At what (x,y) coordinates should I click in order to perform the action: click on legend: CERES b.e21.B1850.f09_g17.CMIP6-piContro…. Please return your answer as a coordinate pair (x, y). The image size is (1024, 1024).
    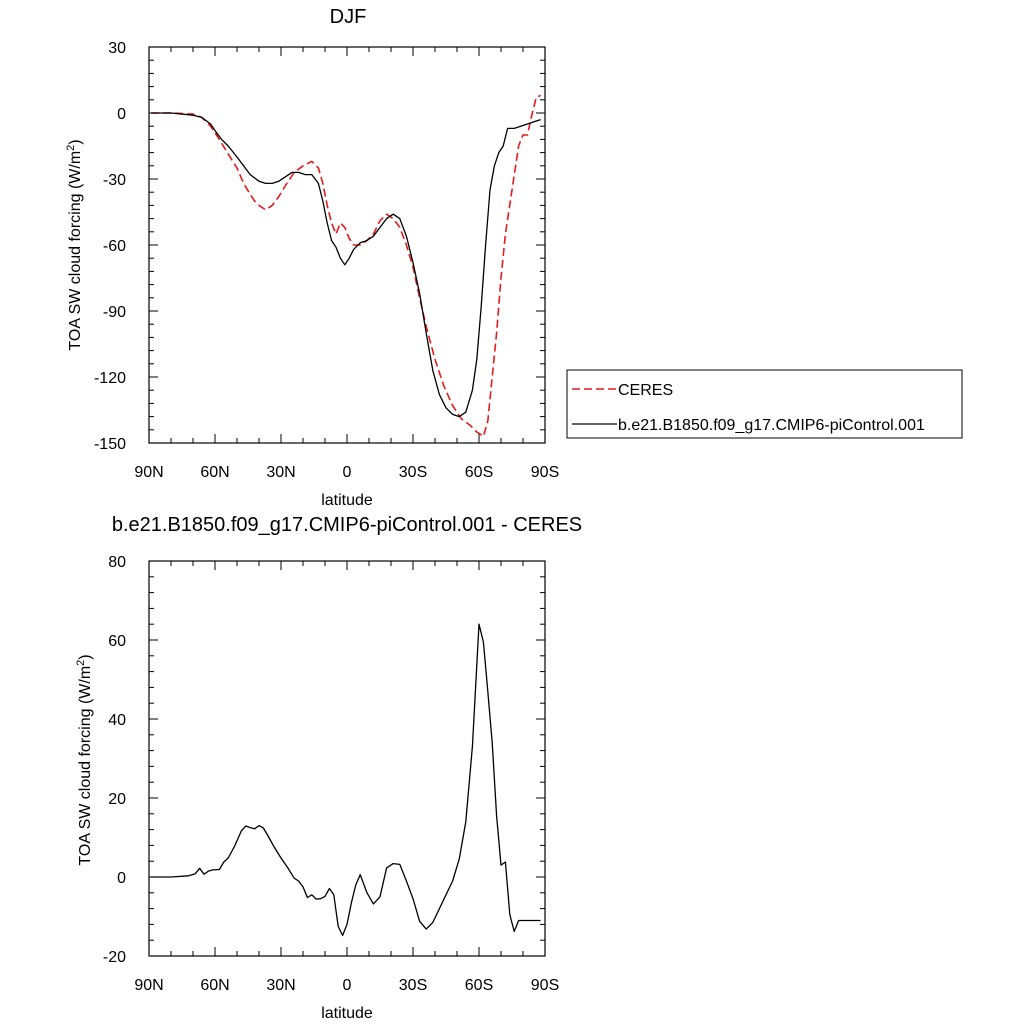
    Looking at the image, I should click on (764, 404).